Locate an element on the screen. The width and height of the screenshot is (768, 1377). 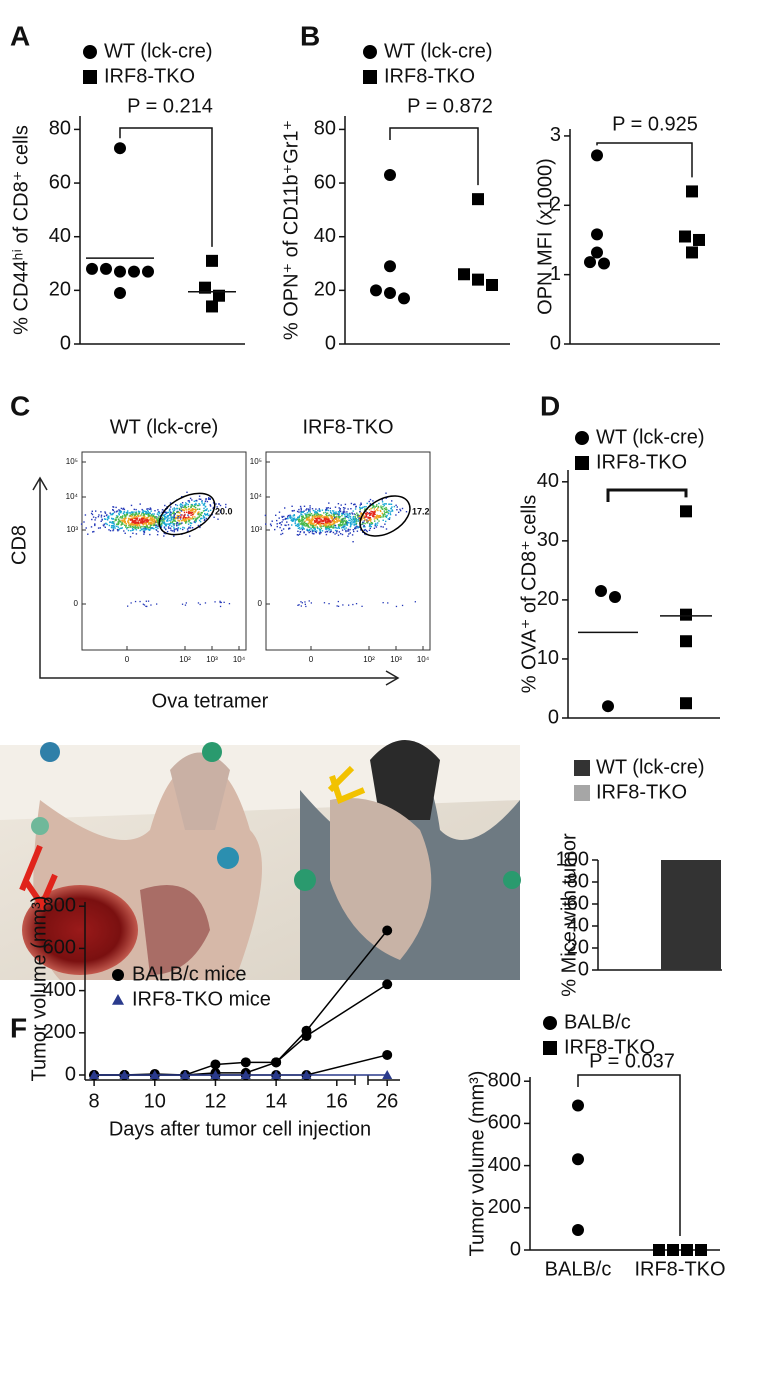
tissue is located at coordinates (381, 879).